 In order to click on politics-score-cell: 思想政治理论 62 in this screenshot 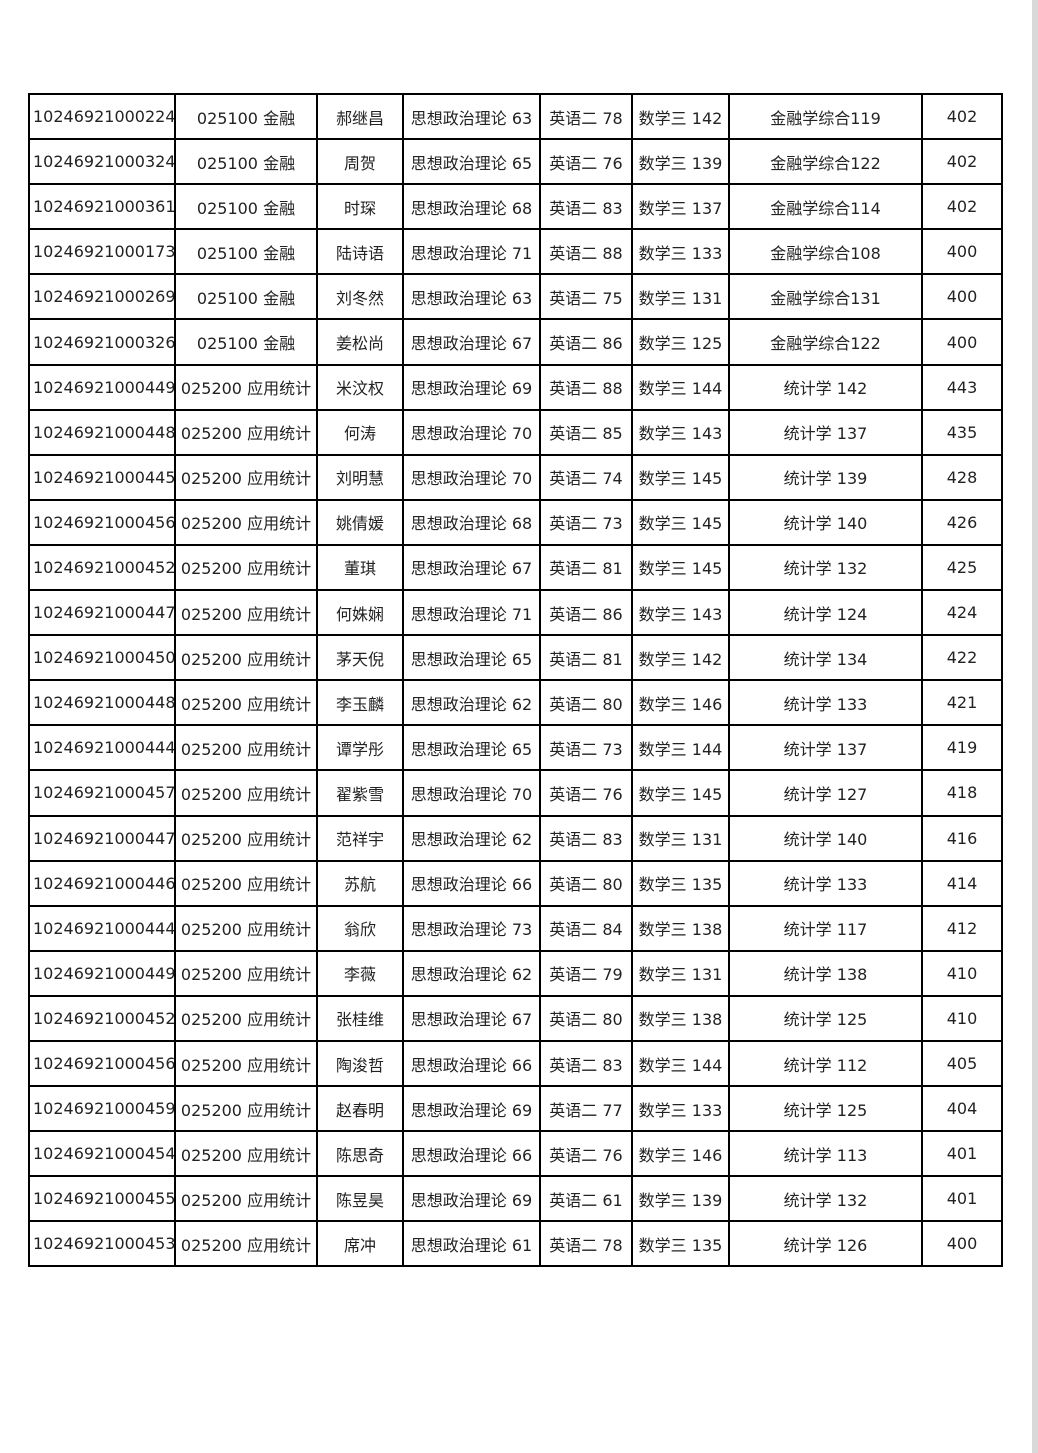, I will do `click(471, 973)`.